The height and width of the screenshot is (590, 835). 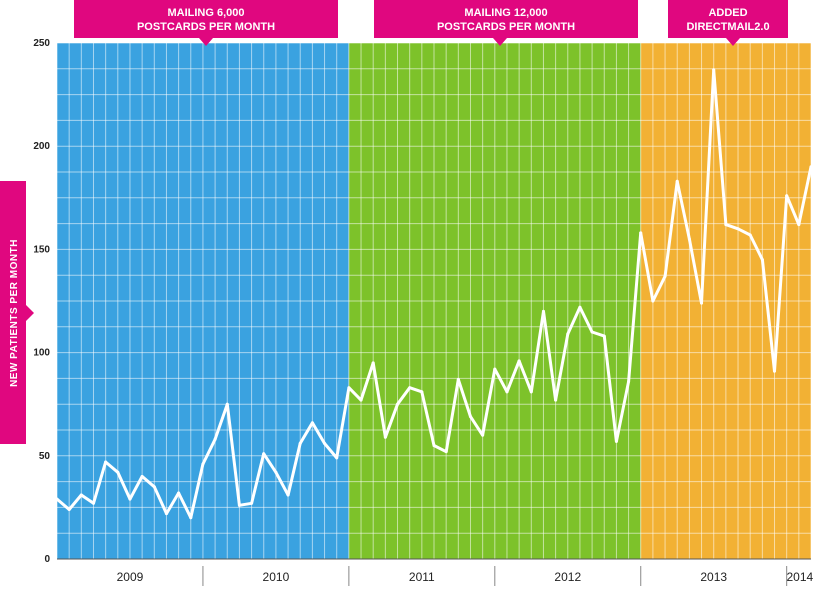 What do you see at coordinates (276, 577) in the screenshot?
I see `year-label: 2010` at bounding box center [276, 577].